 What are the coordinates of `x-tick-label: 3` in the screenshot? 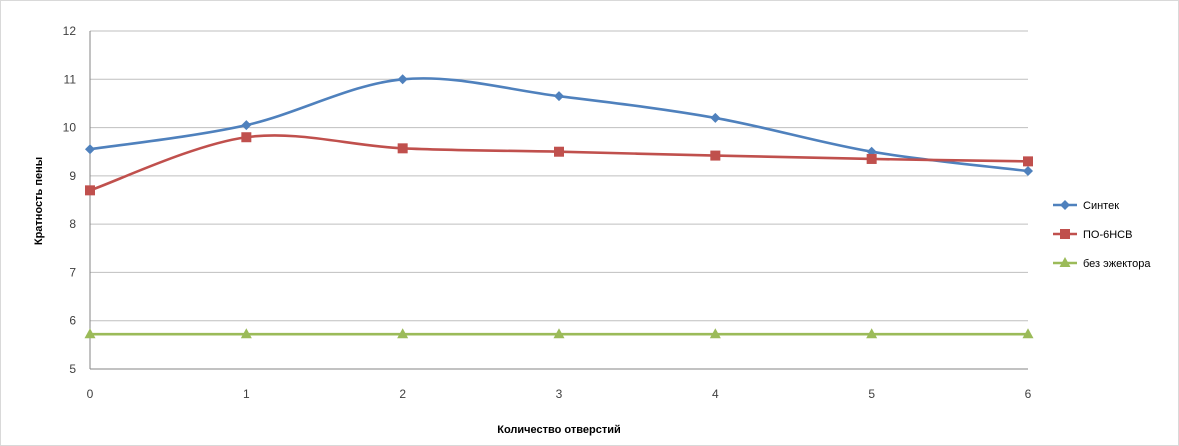 It's located at (559, 394).